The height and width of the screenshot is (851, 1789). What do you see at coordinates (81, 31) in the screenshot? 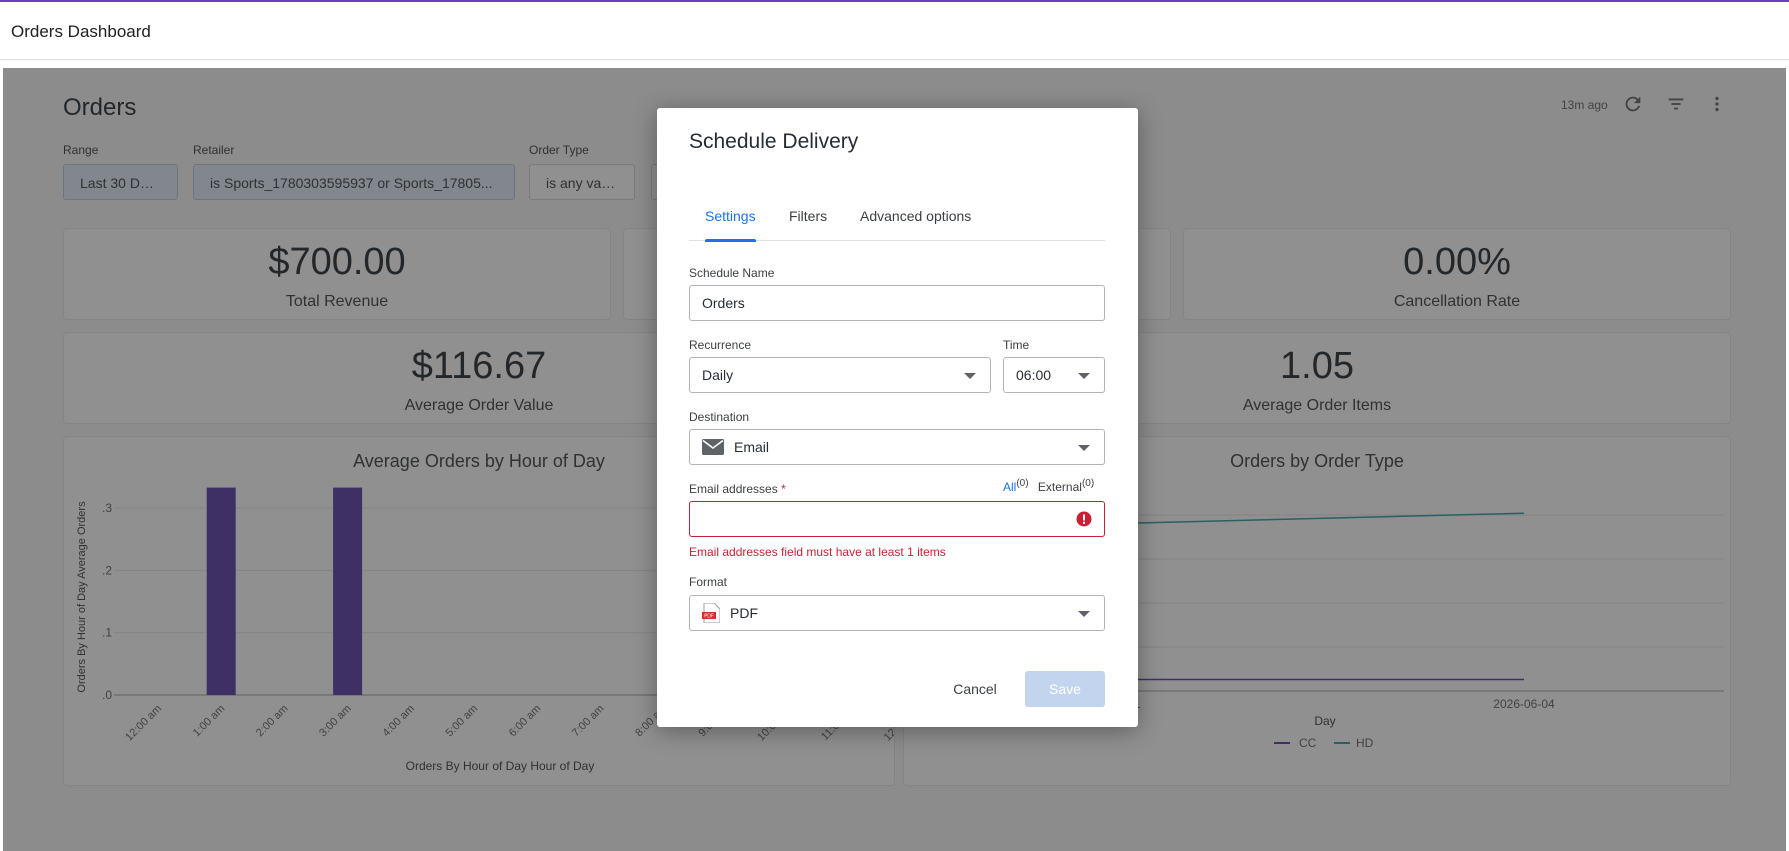
I see `app-title: Orders Dashboard` at bounding box center [81, 31].